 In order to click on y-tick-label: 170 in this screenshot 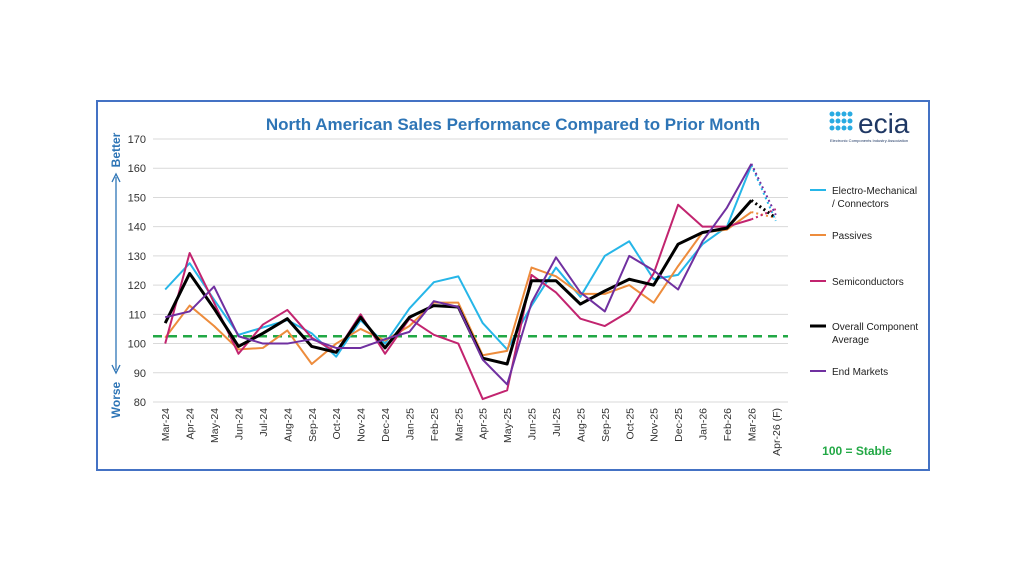, I will do `click(137, 140)`.